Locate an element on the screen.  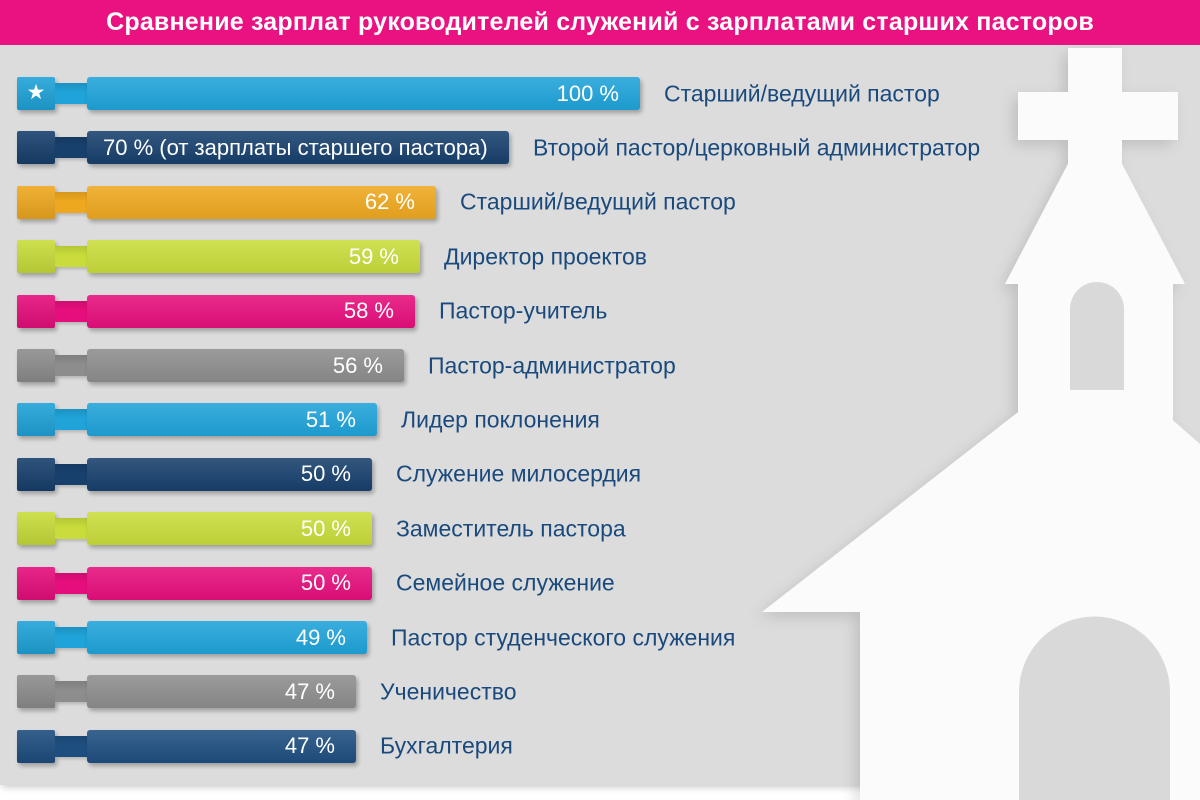
category-label: Семейное служение is located at coordinates (505, 582).